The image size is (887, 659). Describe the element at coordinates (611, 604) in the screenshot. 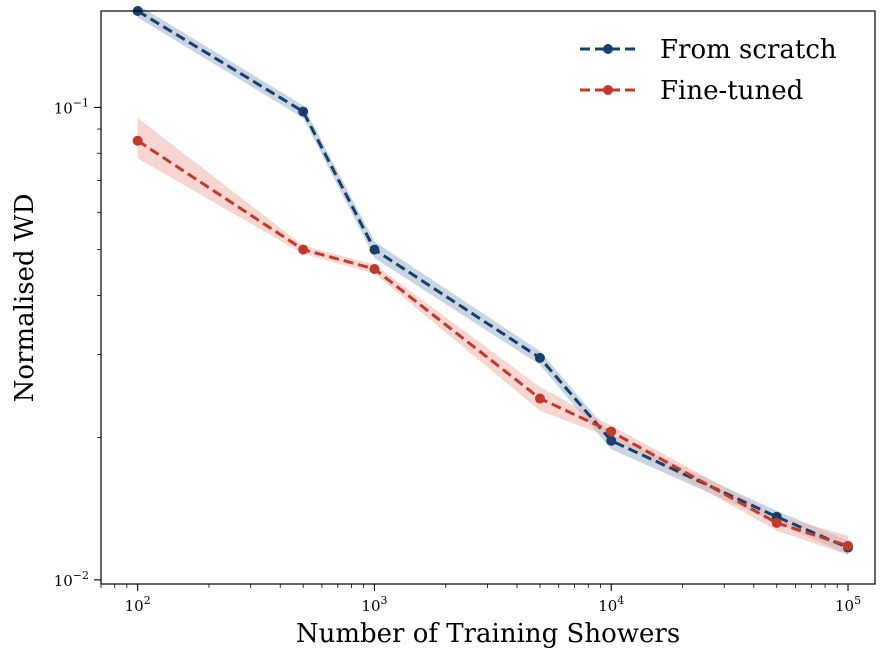

I see `x-tick-label-2: 10⁴` at that location.